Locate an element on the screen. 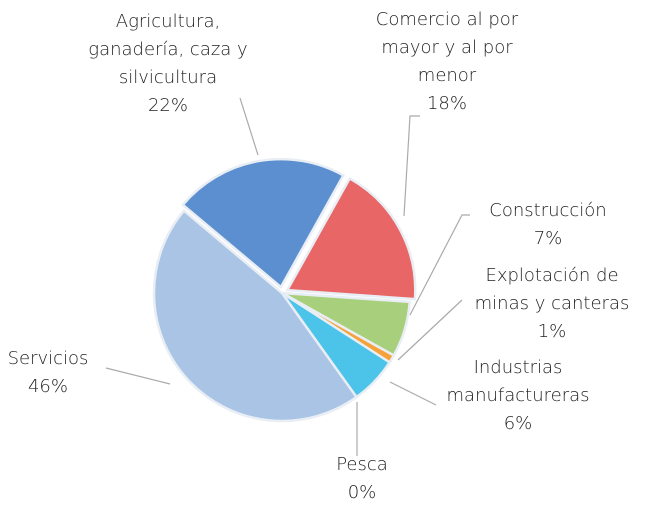  category-name: Industrias manufactureras is located at coordinates (518, 381).